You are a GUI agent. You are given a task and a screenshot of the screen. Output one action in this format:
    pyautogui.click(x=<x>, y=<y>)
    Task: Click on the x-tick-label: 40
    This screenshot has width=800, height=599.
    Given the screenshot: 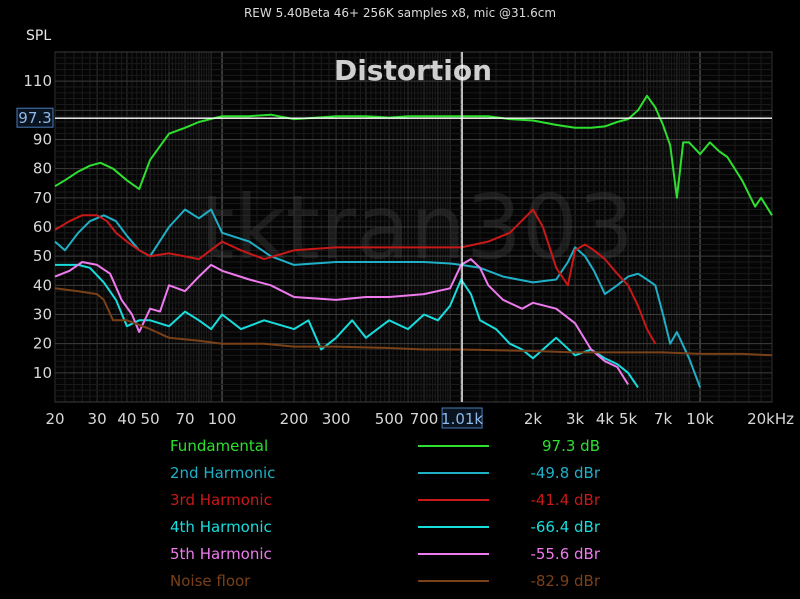 What is the action you would take?
    pyautogui.click(x=126, y=419)
    